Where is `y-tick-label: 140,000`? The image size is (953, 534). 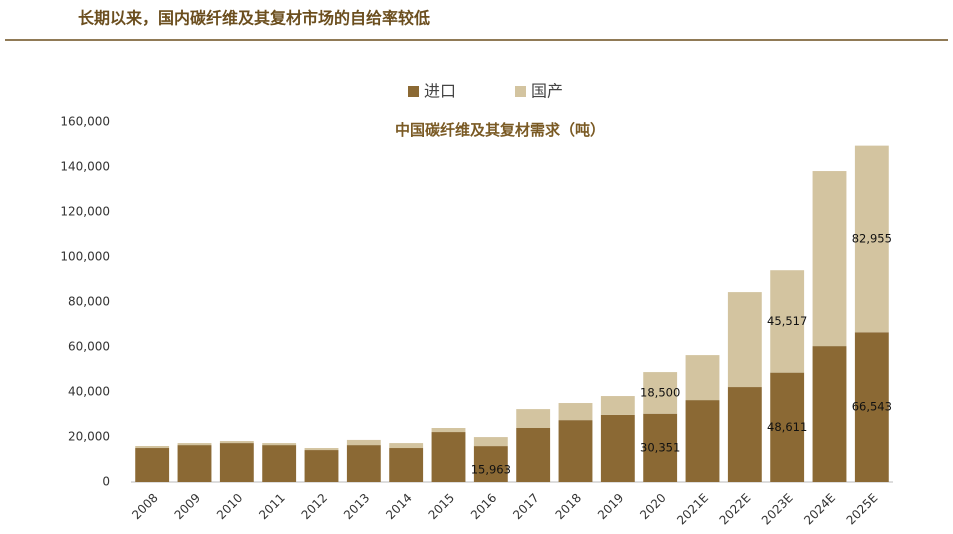 y-tick-label: 140,000 is located at coordinates (85, 167).